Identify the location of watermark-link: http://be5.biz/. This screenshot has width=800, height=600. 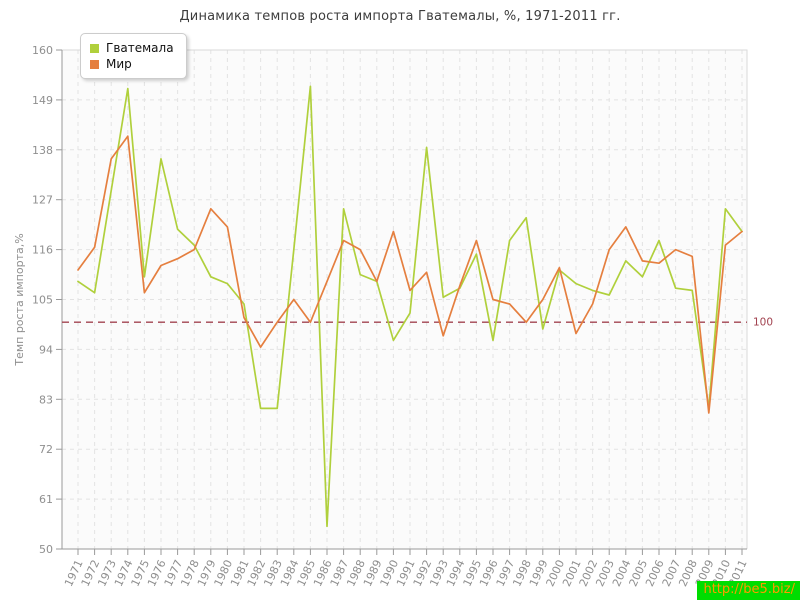
(748, 590).